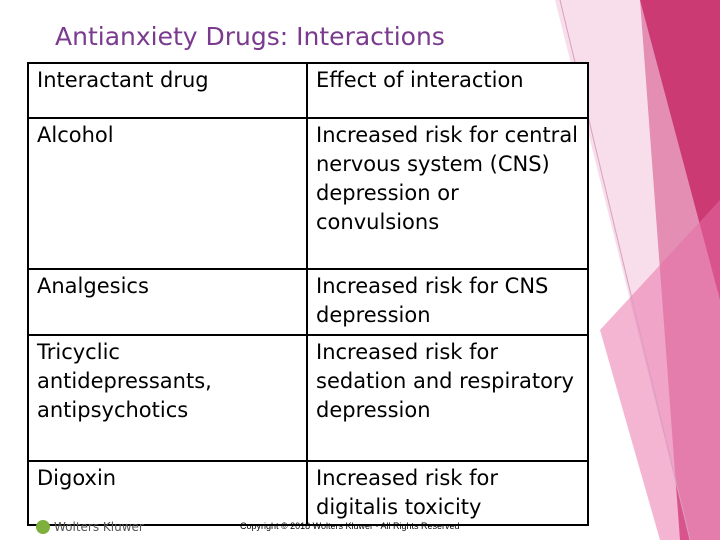 This screenshot has height=540, width=720. I want to click on header-cell: Effect of interaction, so click(447, 90).